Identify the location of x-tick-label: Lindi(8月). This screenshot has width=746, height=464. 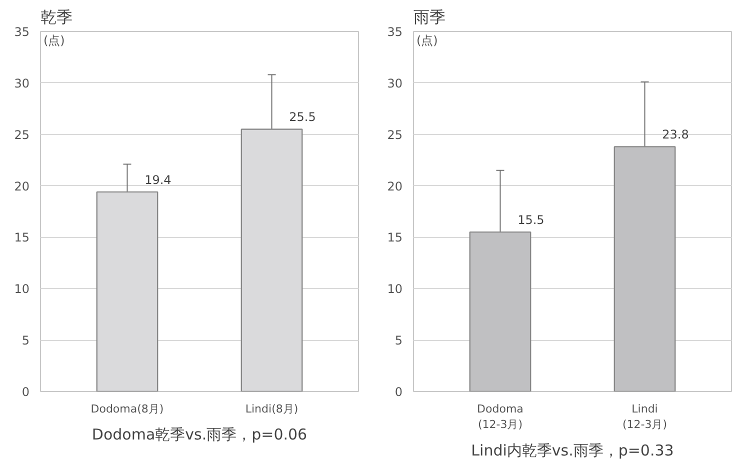
(271, 409).